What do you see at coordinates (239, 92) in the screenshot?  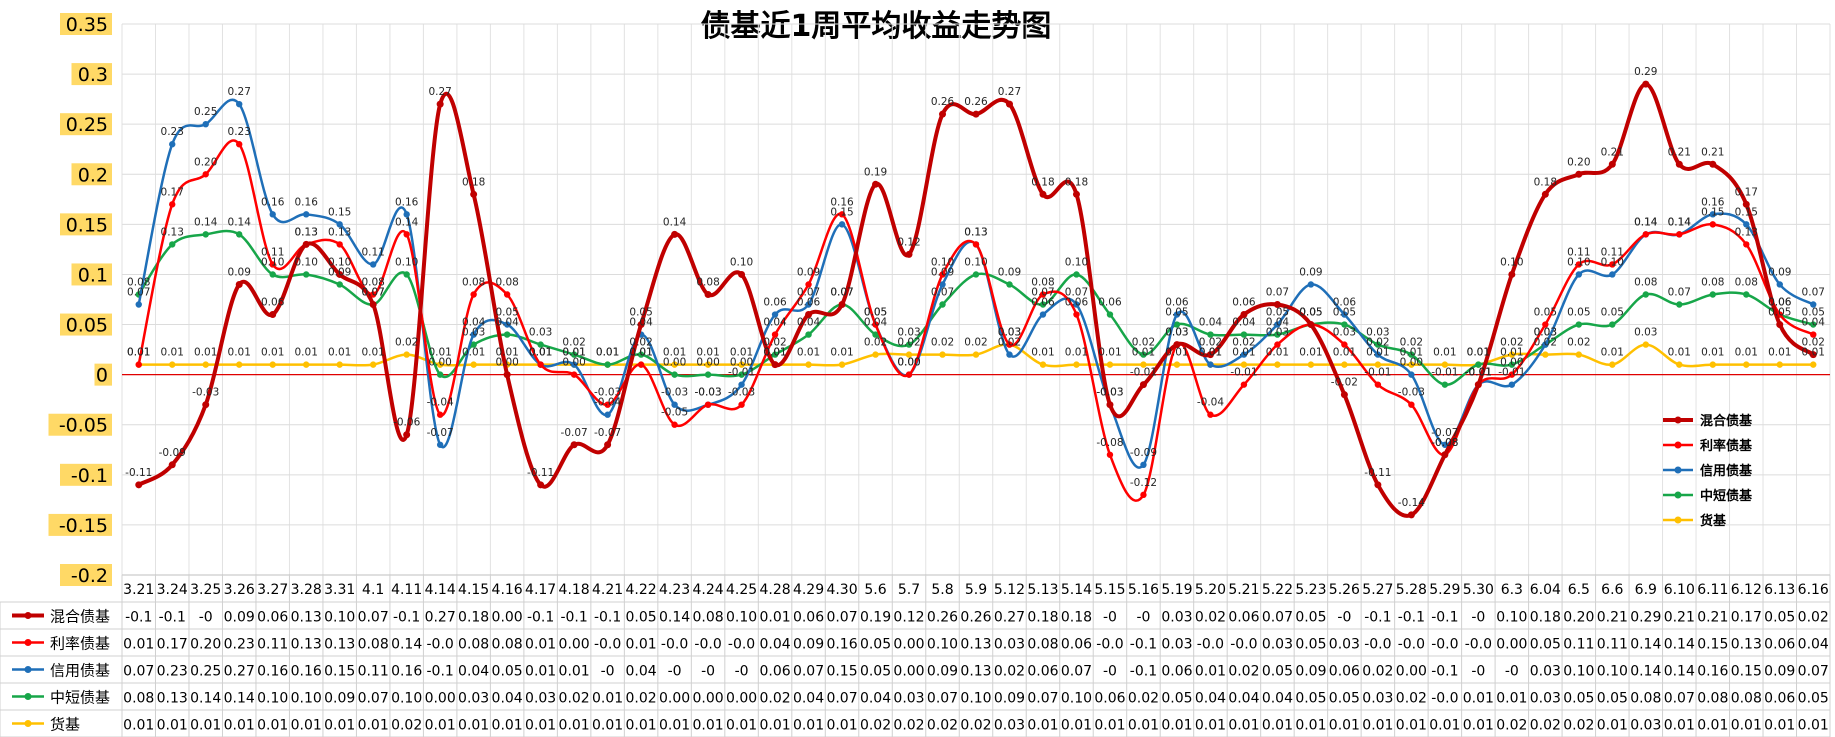 I see `data-label: 0.27` at bounding box center [239, 92].